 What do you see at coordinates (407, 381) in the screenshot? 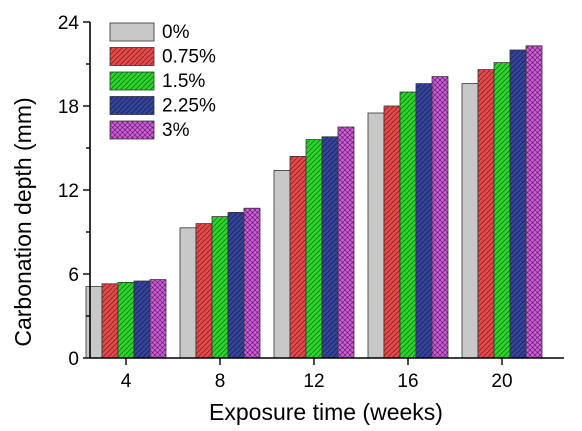
I see `x-tick-label: 16` at bounding box center [407, 381].